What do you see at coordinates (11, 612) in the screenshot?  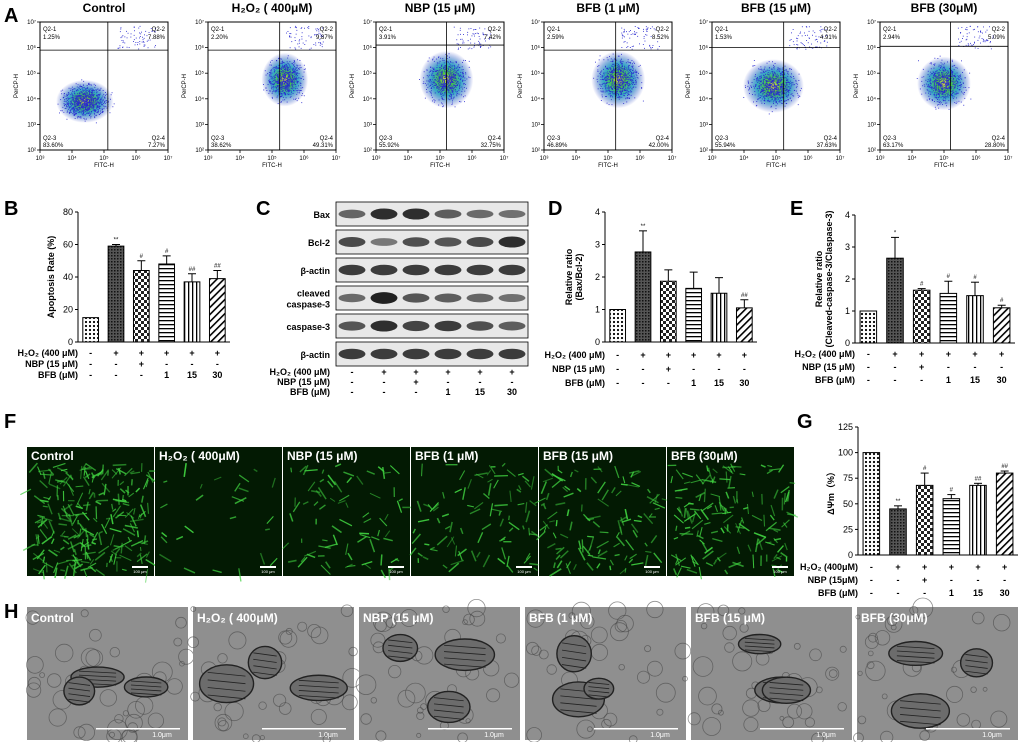 I see `panel-letter-h: H` at bounding box center [11, 612].